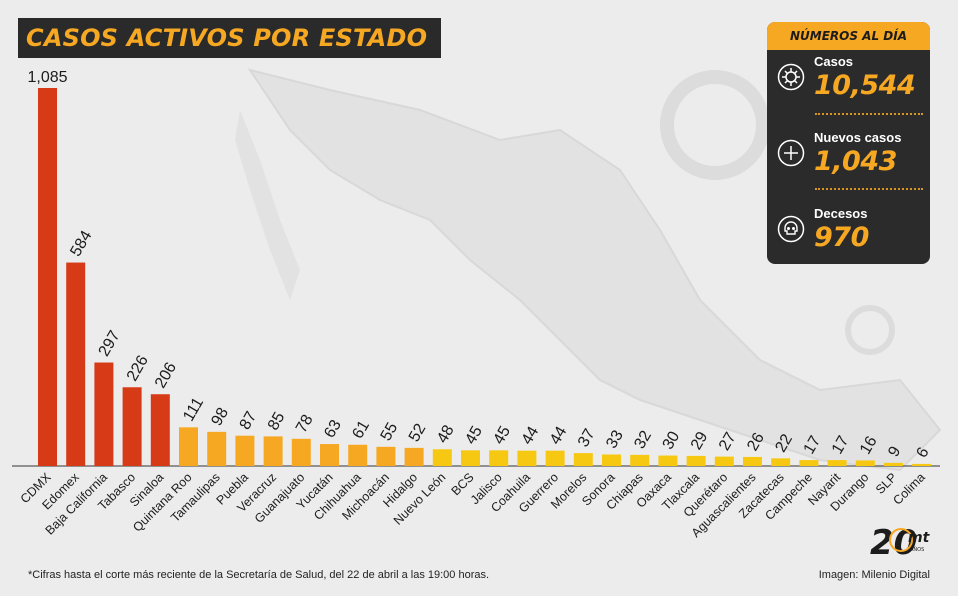 The height and width of the screenshot is (596, 958). I want to click on skull-icon, so click(791, 229).